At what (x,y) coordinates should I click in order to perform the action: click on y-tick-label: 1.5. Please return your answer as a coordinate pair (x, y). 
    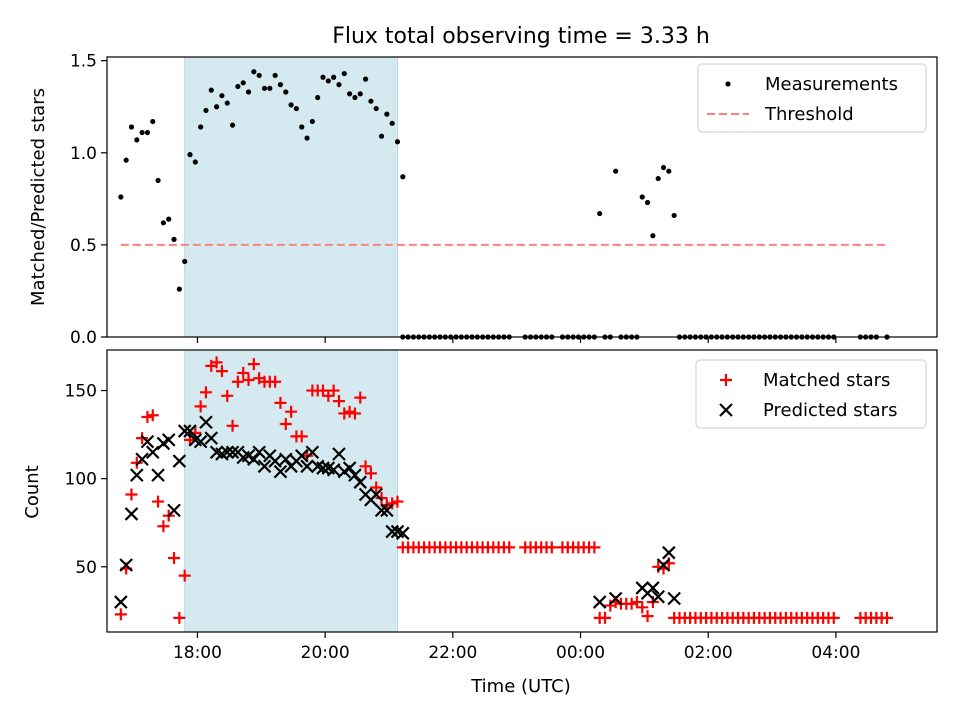
    Looking at the image, I should click on (83, 62).